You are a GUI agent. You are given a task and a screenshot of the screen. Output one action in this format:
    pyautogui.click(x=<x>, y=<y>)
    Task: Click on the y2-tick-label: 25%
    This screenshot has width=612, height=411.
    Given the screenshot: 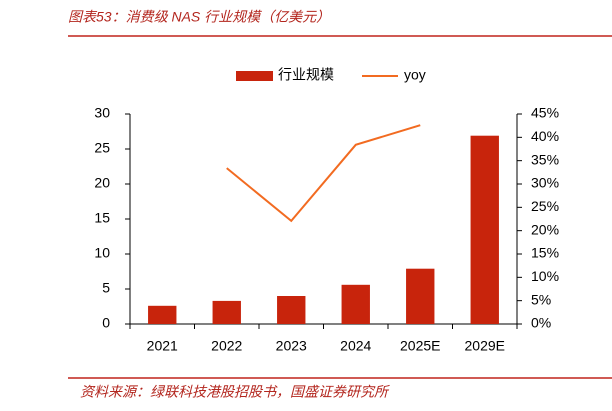 What is the action you would take?
    pyautogui.click(x=545, y=206)
    